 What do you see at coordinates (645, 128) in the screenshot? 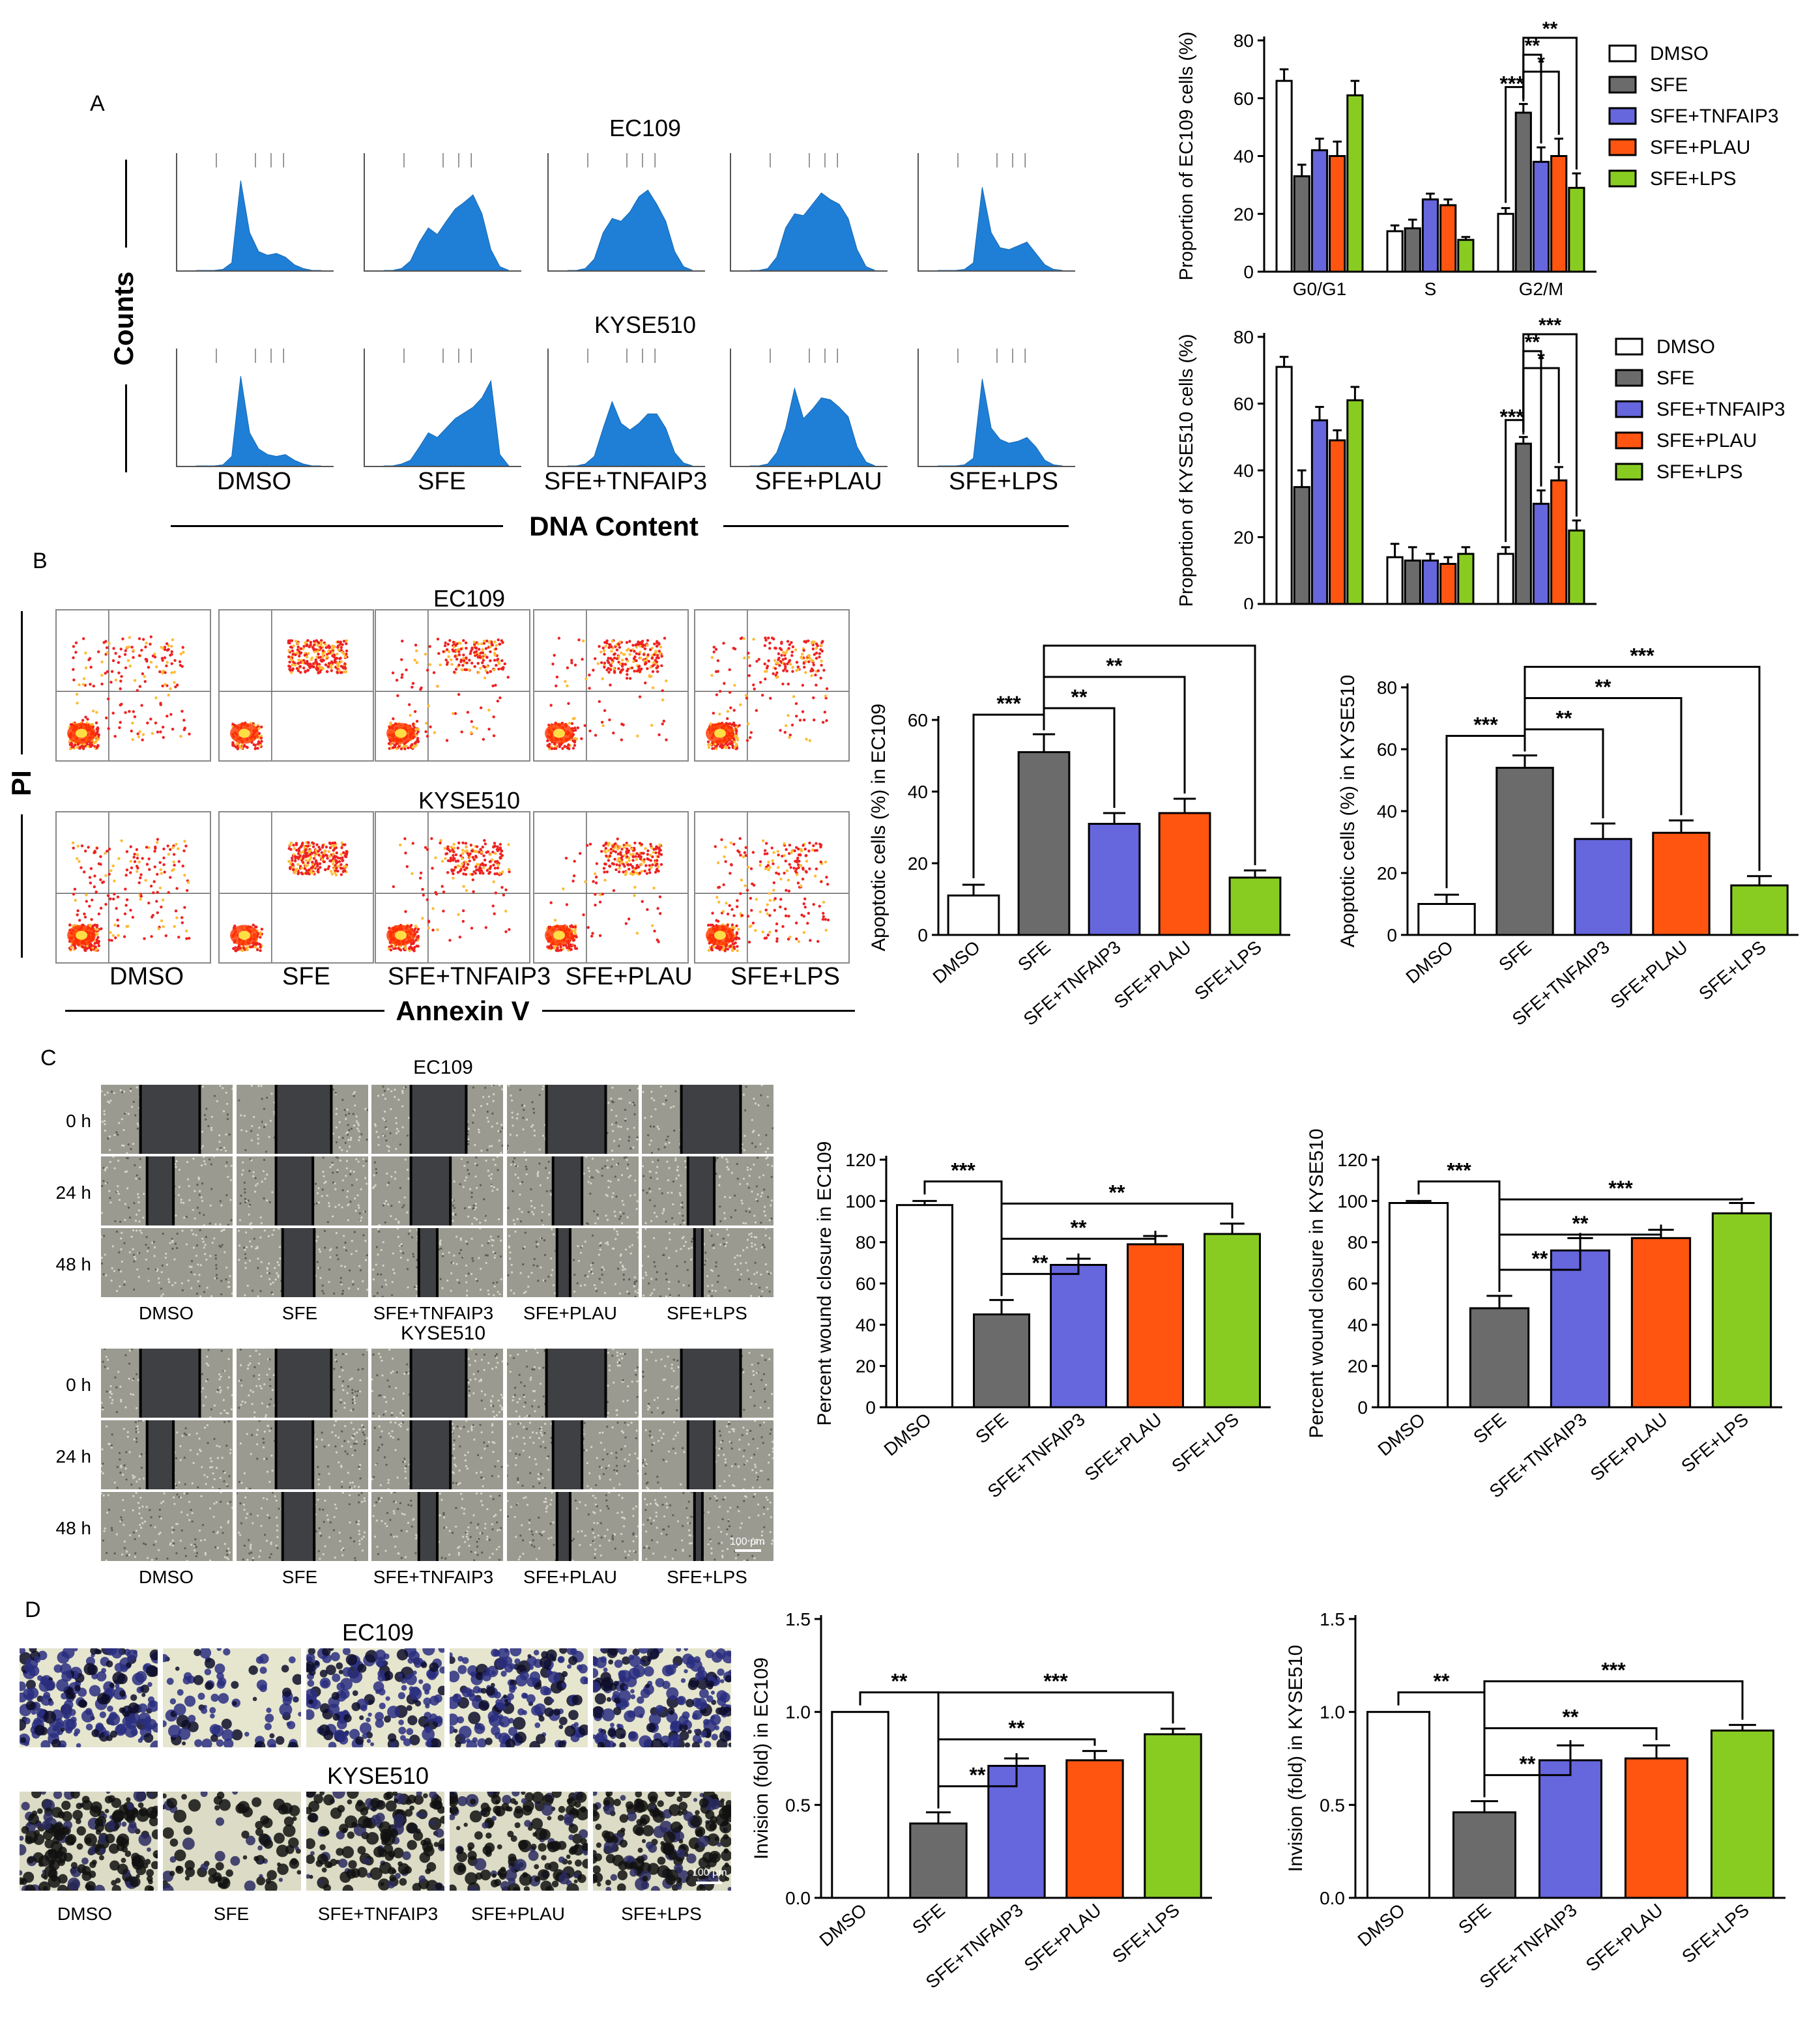
I see `panel-a-row-title-ec109: EC109` at bounding box center [645, 128].